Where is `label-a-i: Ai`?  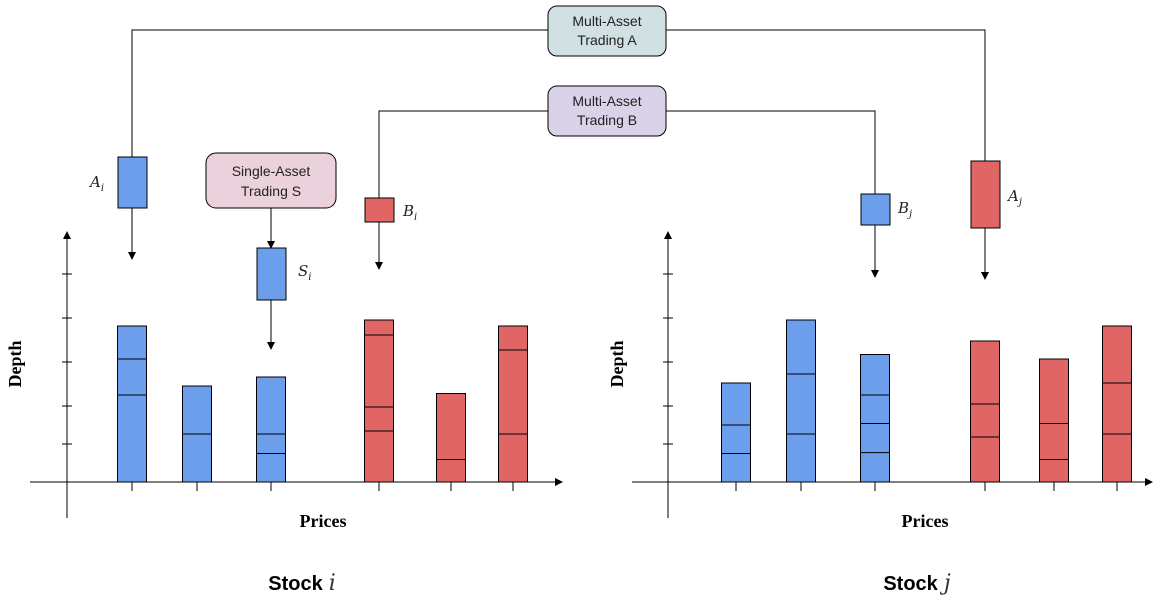 label-a-i: Ai is located at coordinates (96, 183).